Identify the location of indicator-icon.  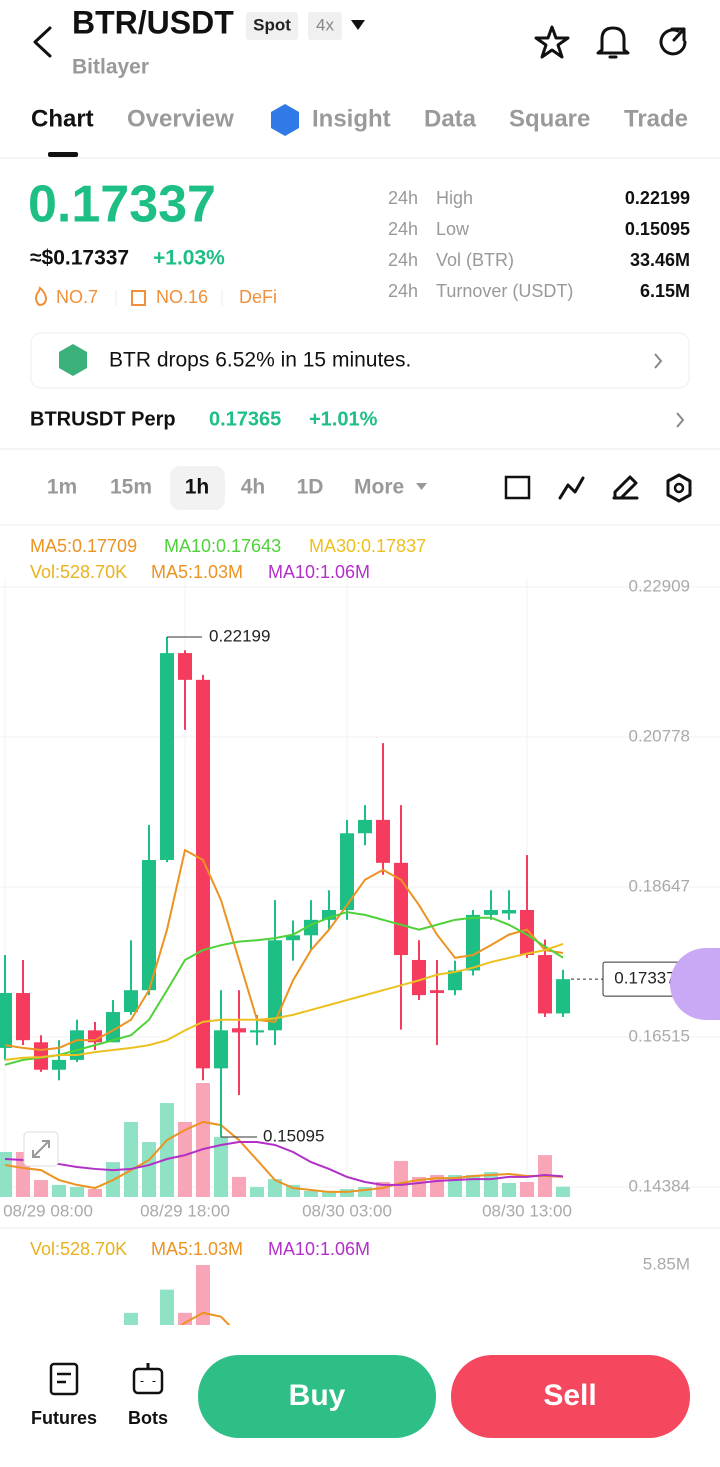
(571, 488).